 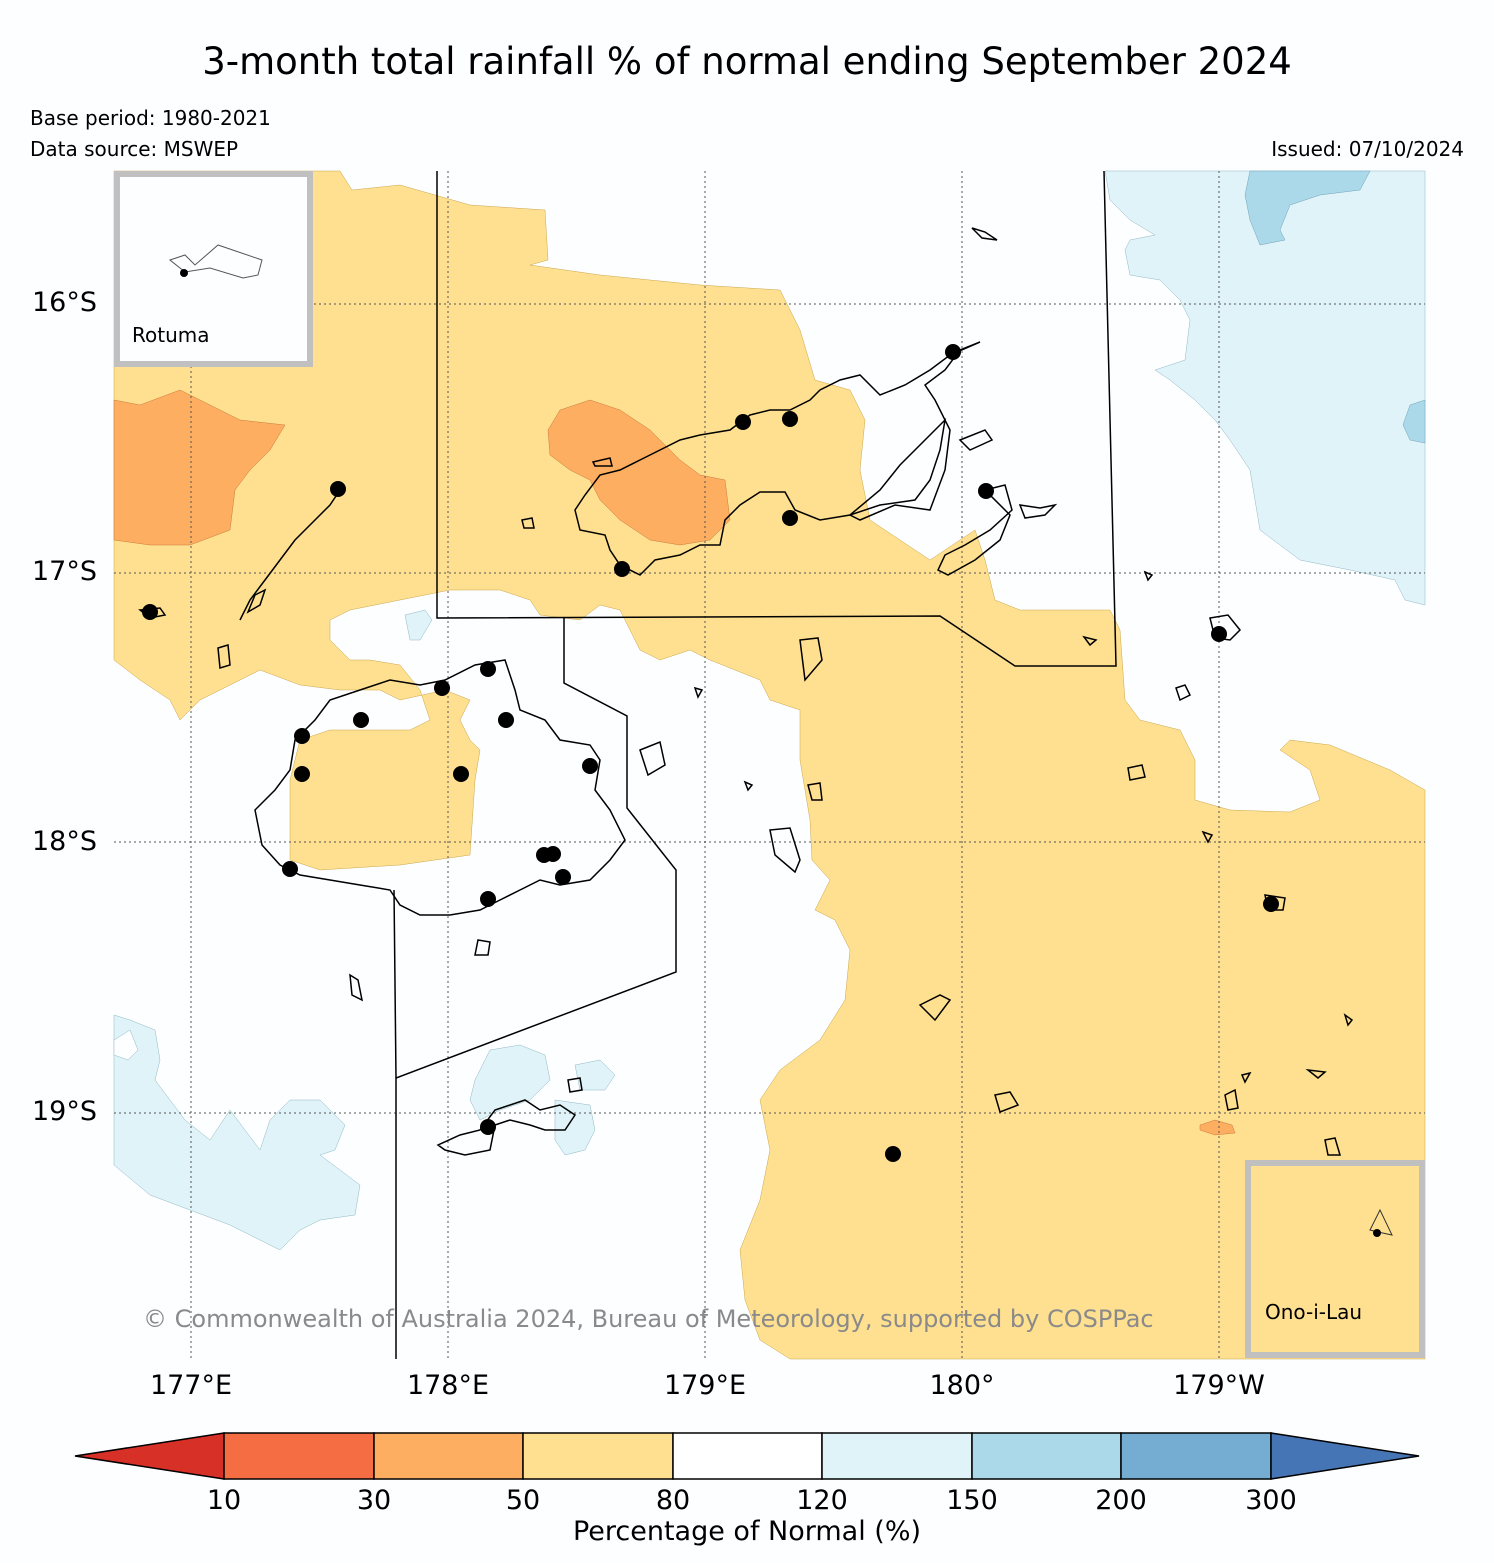 I want to click on base-period: Base period: 1980-2021, so click(x=150, y=118).